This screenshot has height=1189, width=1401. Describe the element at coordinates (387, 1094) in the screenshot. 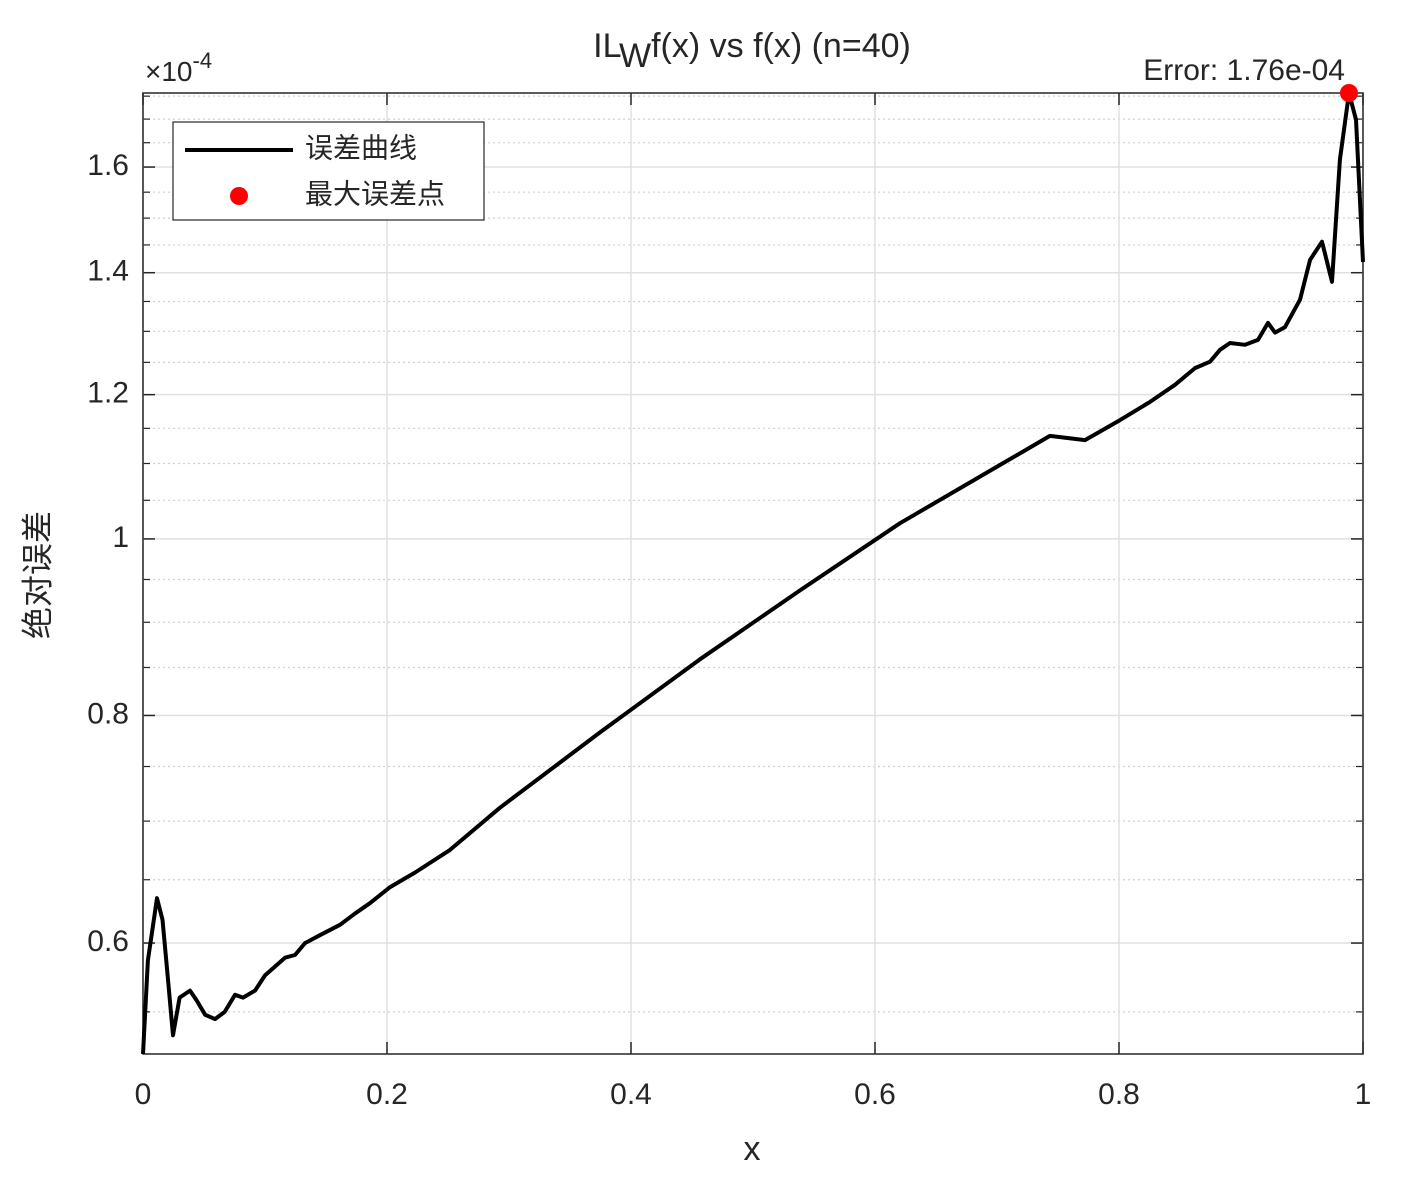

I see `x-tick-label: 0.2` at that location.